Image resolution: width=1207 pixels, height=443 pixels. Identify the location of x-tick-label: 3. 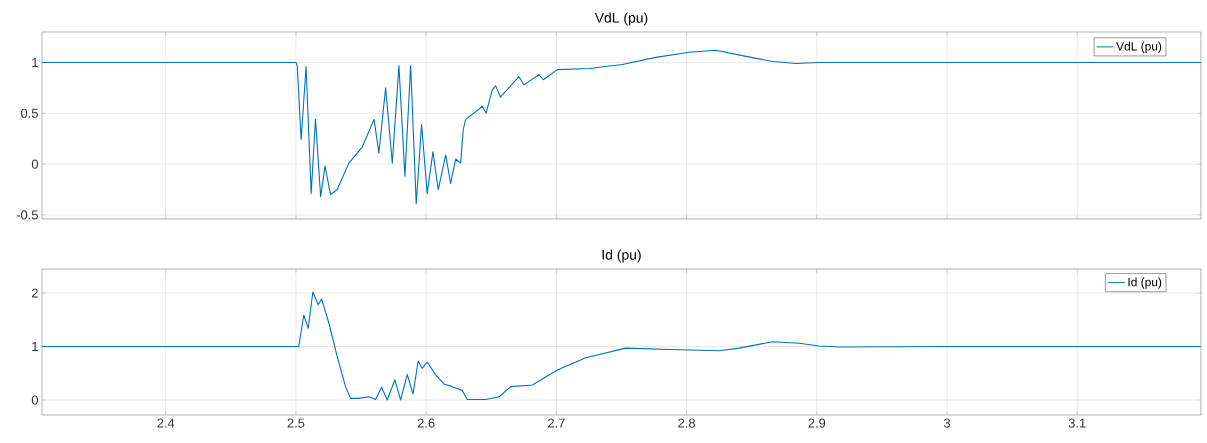
(947, 423).